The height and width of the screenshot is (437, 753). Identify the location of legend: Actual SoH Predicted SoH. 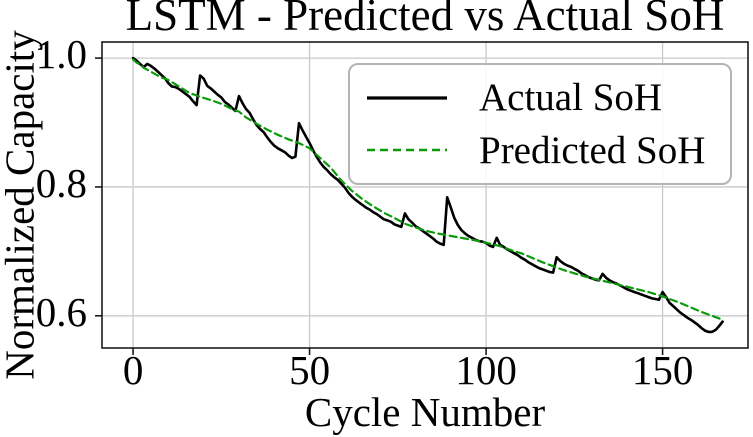
(540, 124).